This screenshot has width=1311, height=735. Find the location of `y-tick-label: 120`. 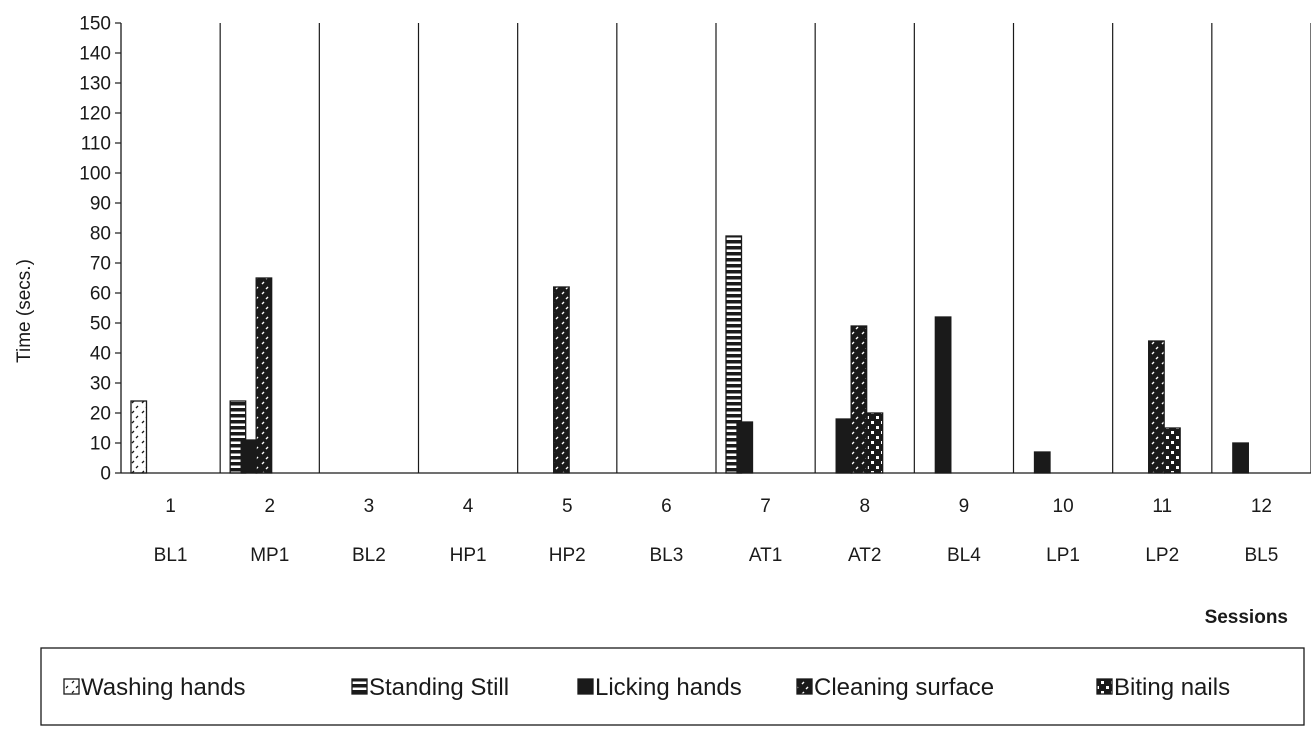

y-tick-label: 120 is located at coordinates (95, 114).